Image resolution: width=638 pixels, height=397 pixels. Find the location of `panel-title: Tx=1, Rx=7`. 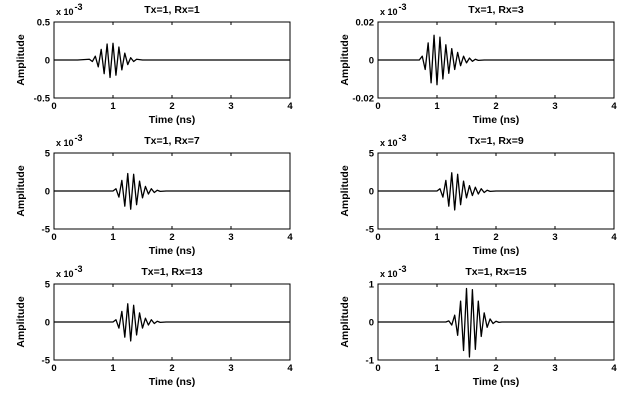

panel-title: Tx=1, Rx=7 is located at coordinates (172, 141).